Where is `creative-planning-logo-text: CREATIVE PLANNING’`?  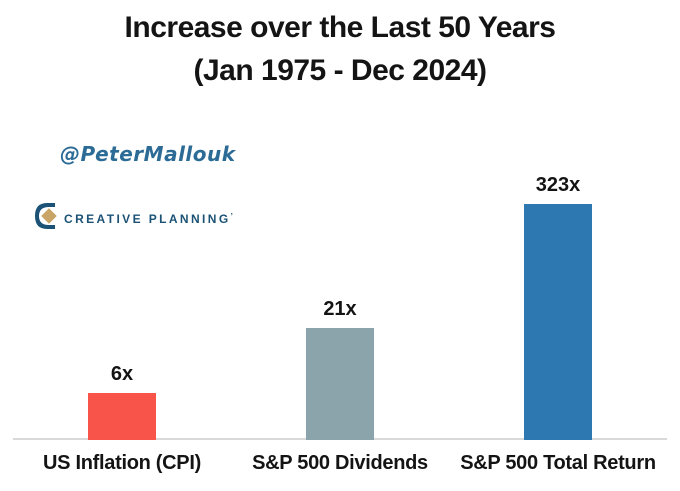 creative-planning-logo-text: CREATIVE PLANNING’ is located at coordinates (148, 218).